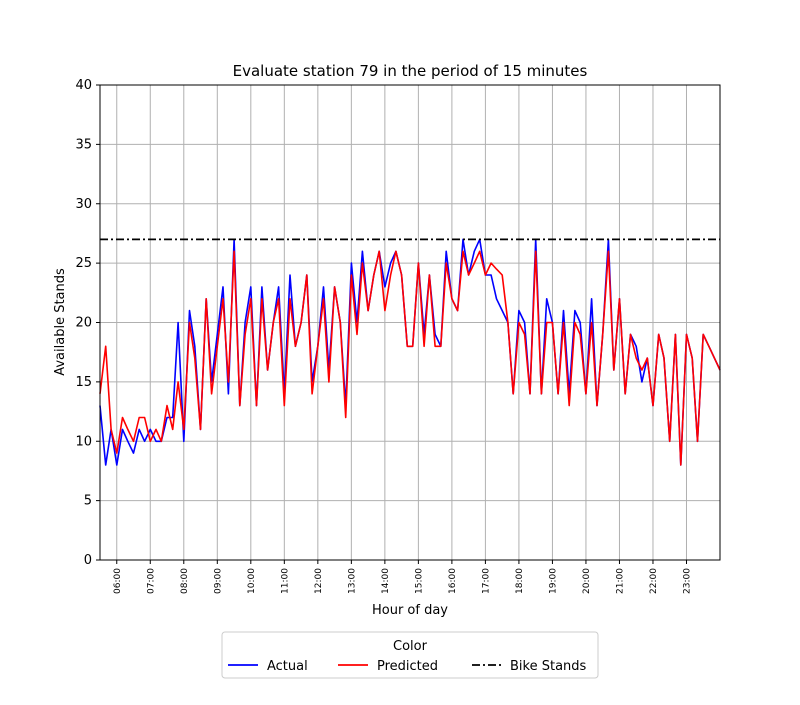 This screenshot has height=705, width=800. Describe the element at coordinates (185, 581) in the screenshot. I see `x-tick-label: 08:00` at that location.